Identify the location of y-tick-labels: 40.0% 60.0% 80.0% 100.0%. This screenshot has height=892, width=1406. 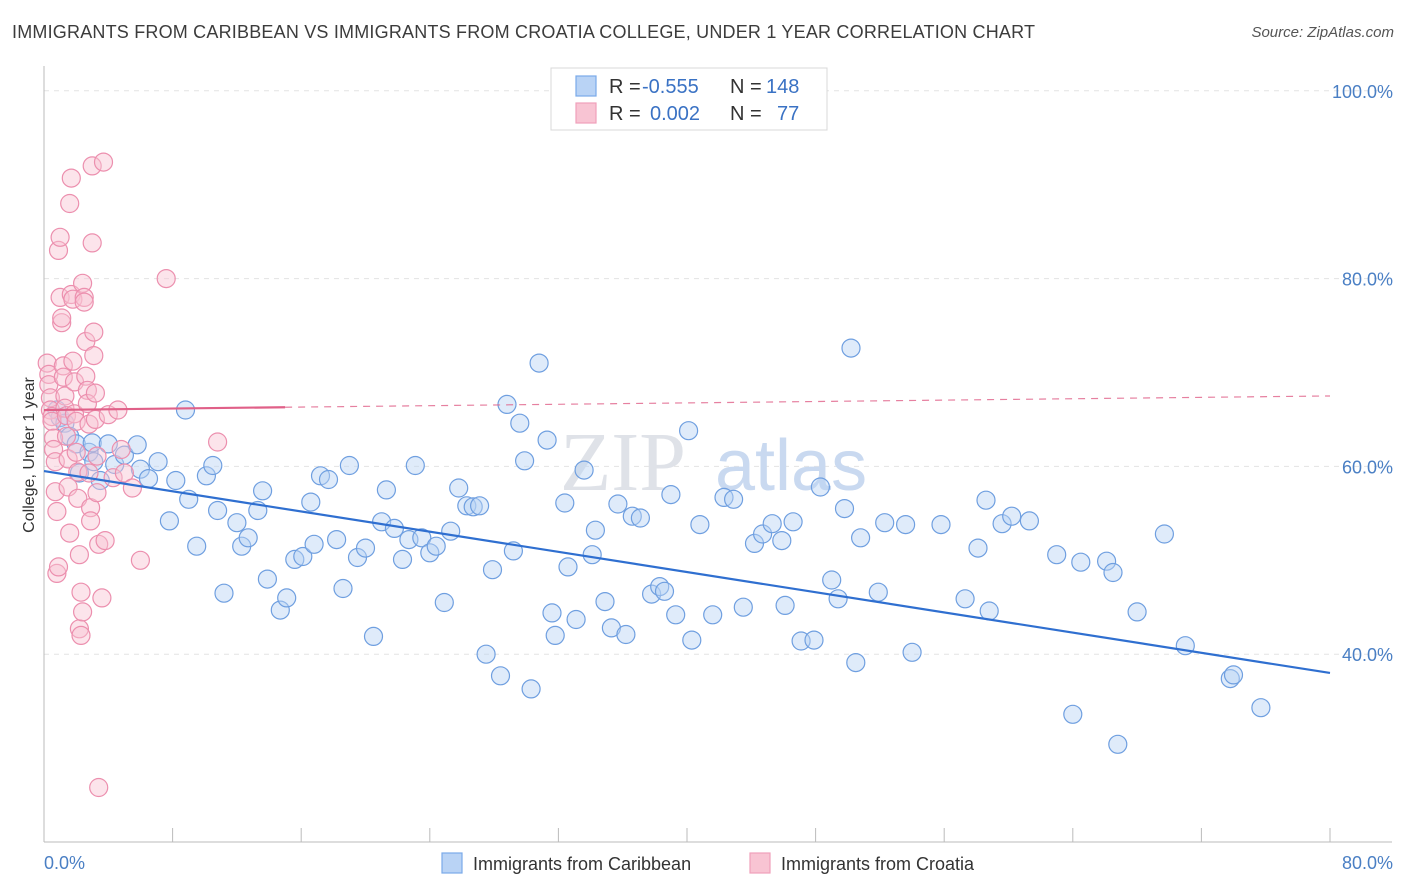
(1362, 373).